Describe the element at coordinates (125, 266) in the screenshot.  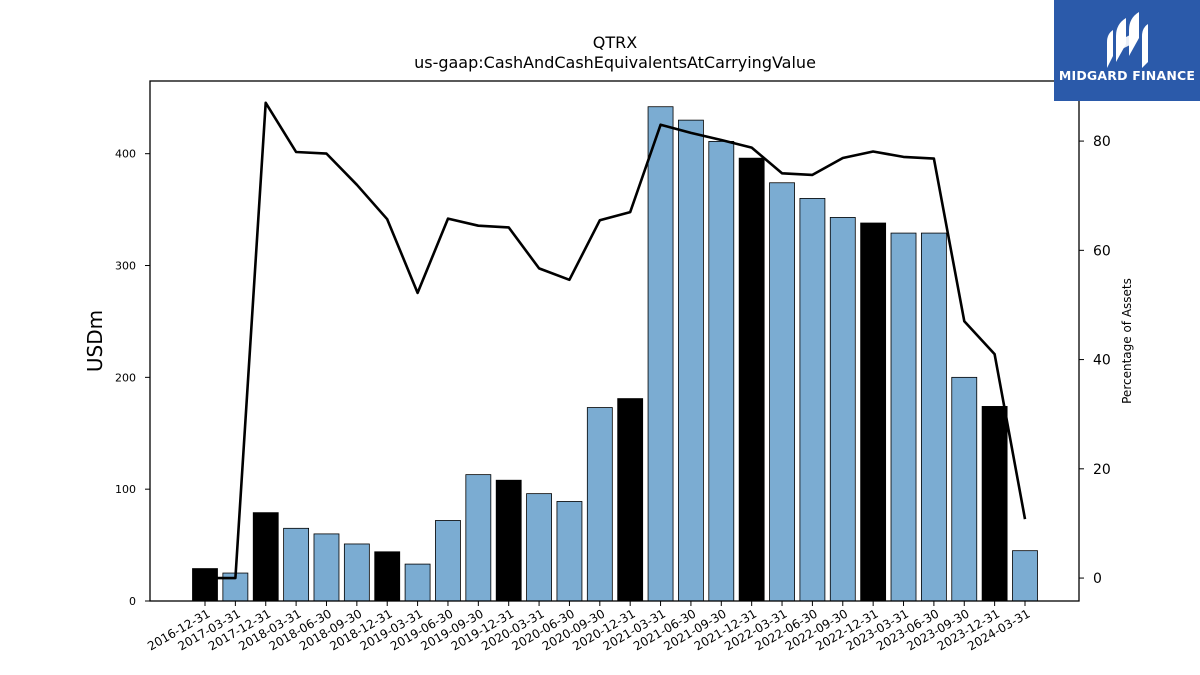
I see `y-tick-label: 300` at that location.